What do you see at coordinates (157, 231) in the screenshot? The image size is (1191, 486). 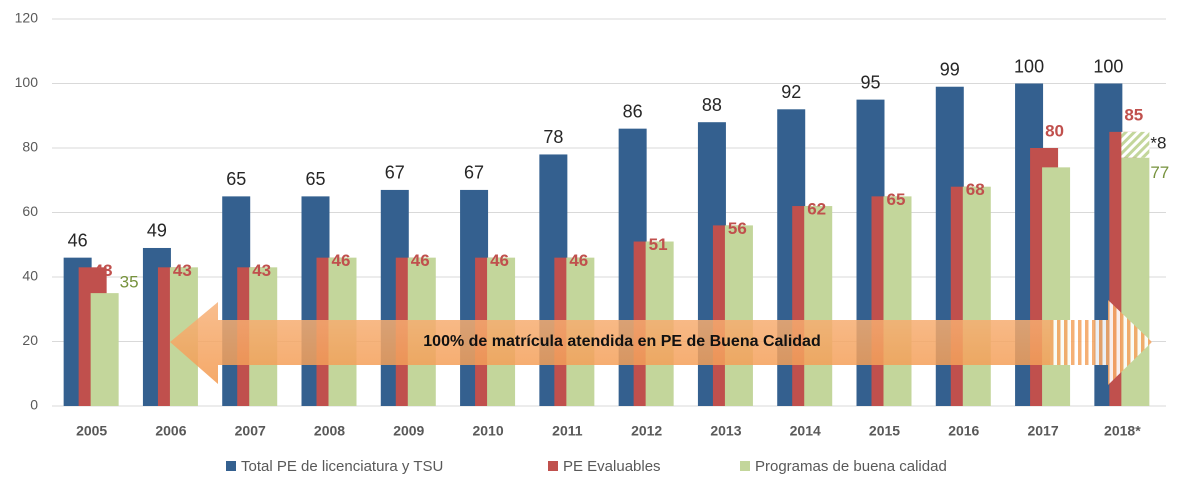 I see `value-label: 49` at bounding box center [157, 231].